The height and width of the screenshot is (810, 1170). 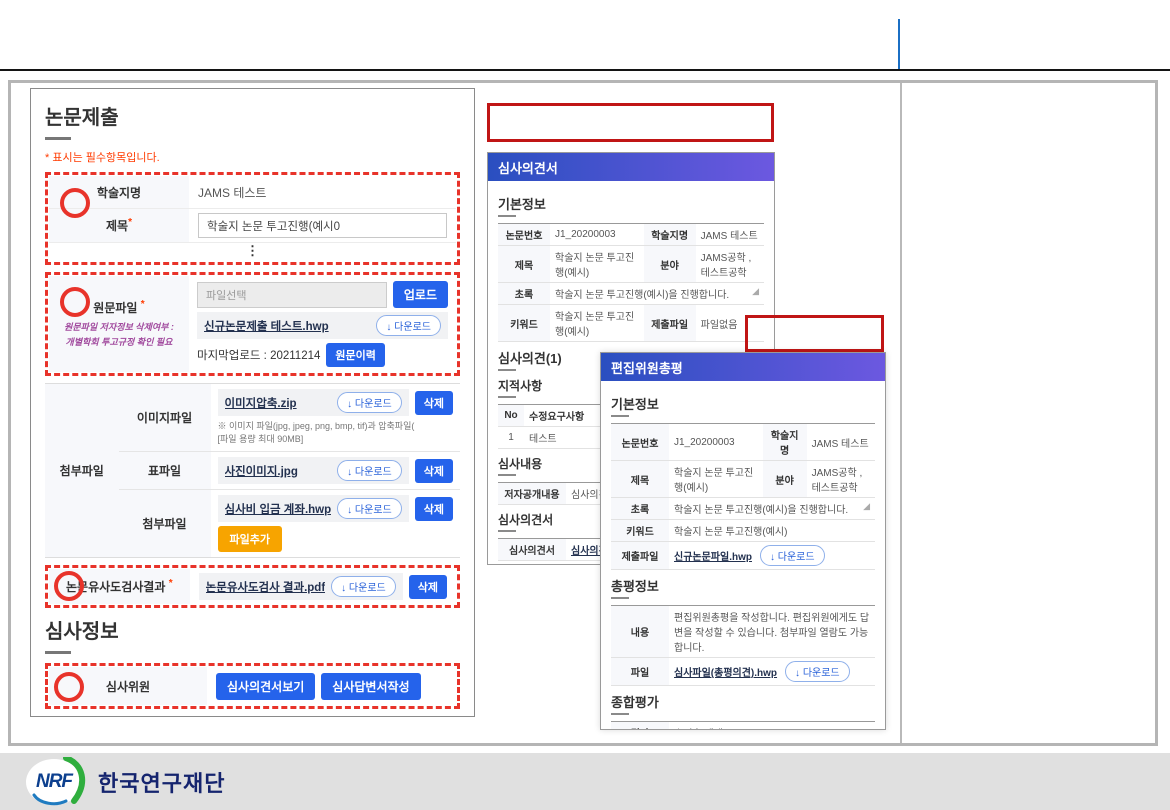 What do you see at coordinates (355, 355) in the screenshot?
I see `file-history-button: 원문이력` at bounding box center [355, 355].